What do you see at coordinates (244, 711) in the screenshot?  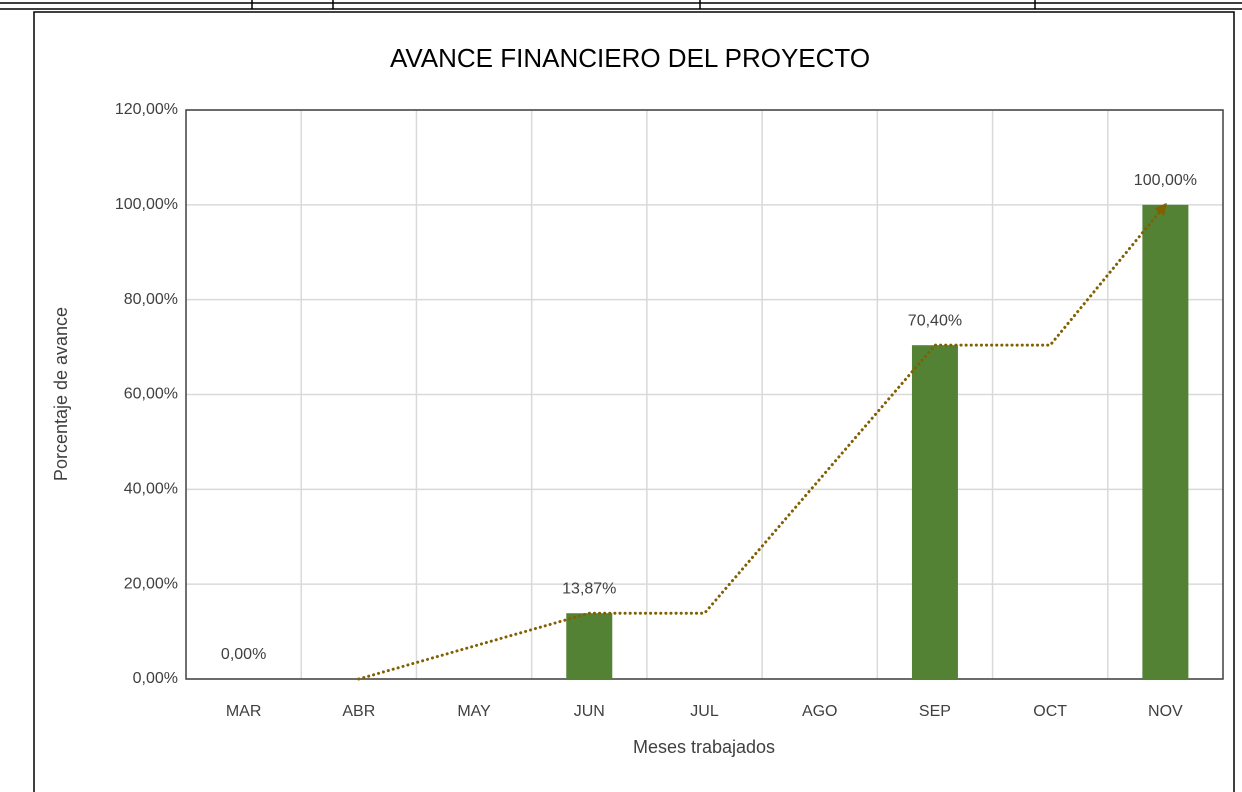 I see `x-tick-label: MAR` at bounding box center [244, 711].